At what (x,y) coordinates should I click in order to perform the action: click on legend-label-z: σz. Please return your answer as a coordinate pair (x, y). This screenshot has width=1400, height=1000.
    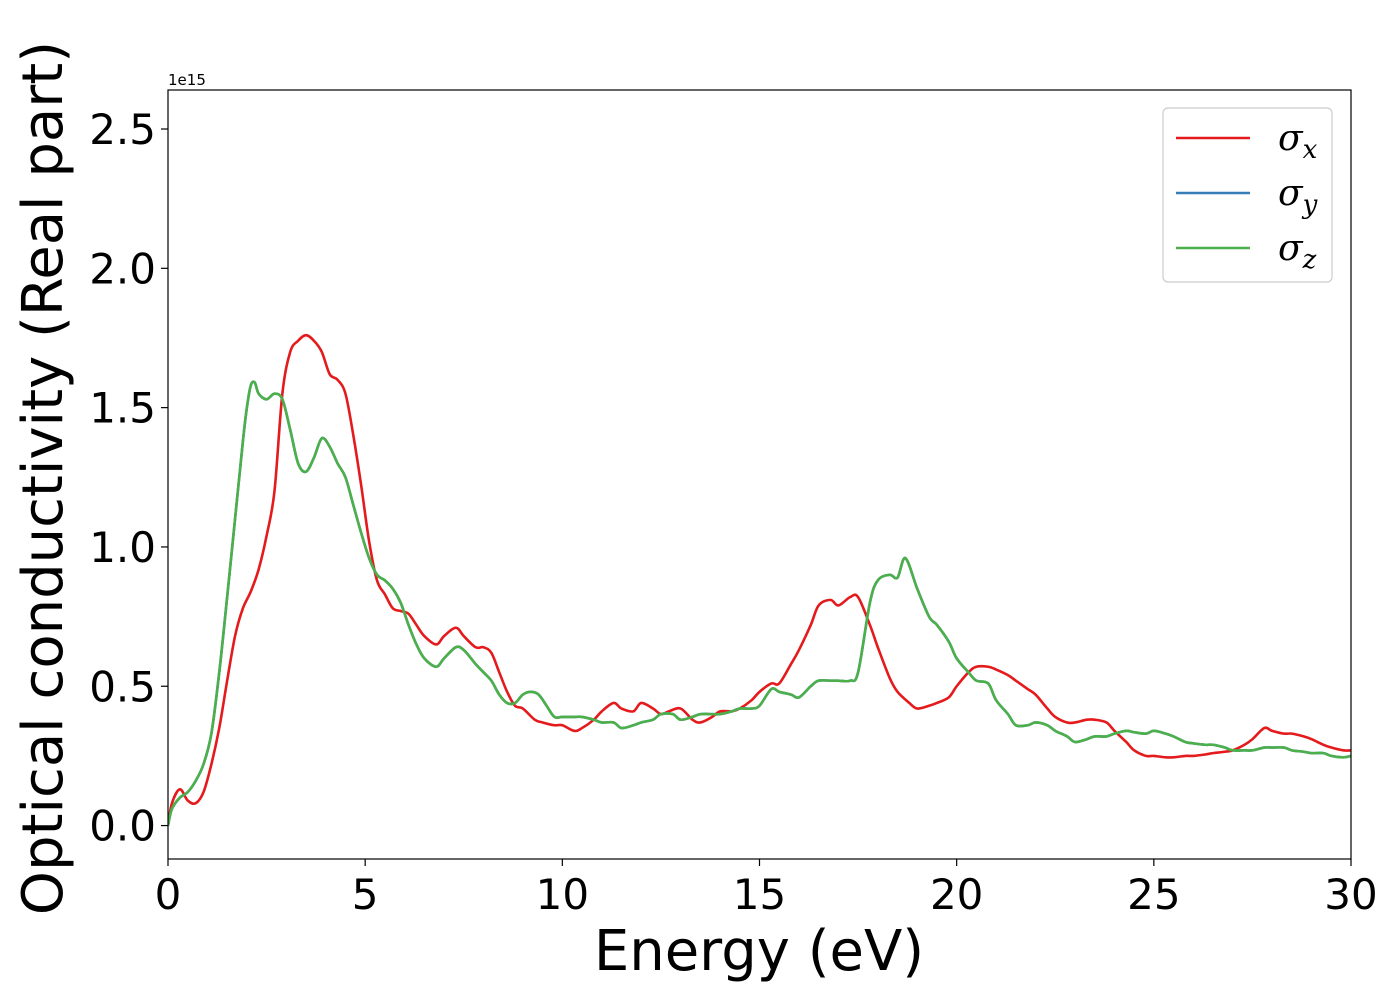
    Looking at the image, I should click on (1297, 251).